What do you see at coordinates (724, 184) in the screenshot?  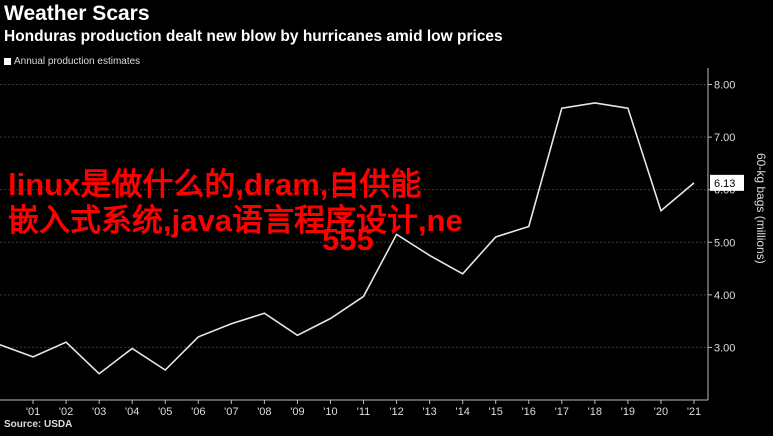 I see `last-value-label: 6.13` at bounding box center [724, 184].